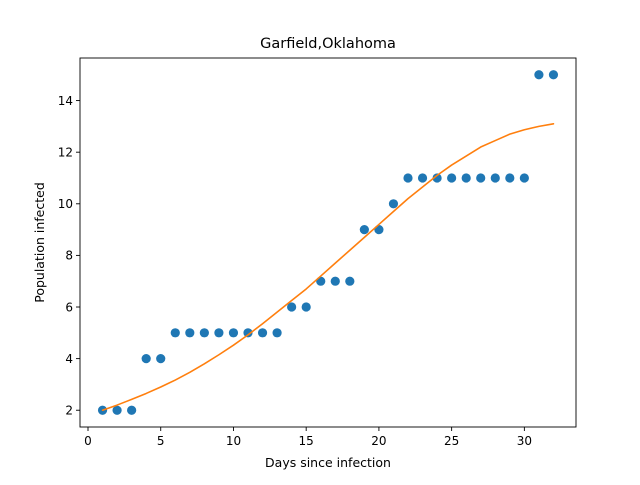  I want to click on x-axis-label: Days since infection, so click(328, 462).